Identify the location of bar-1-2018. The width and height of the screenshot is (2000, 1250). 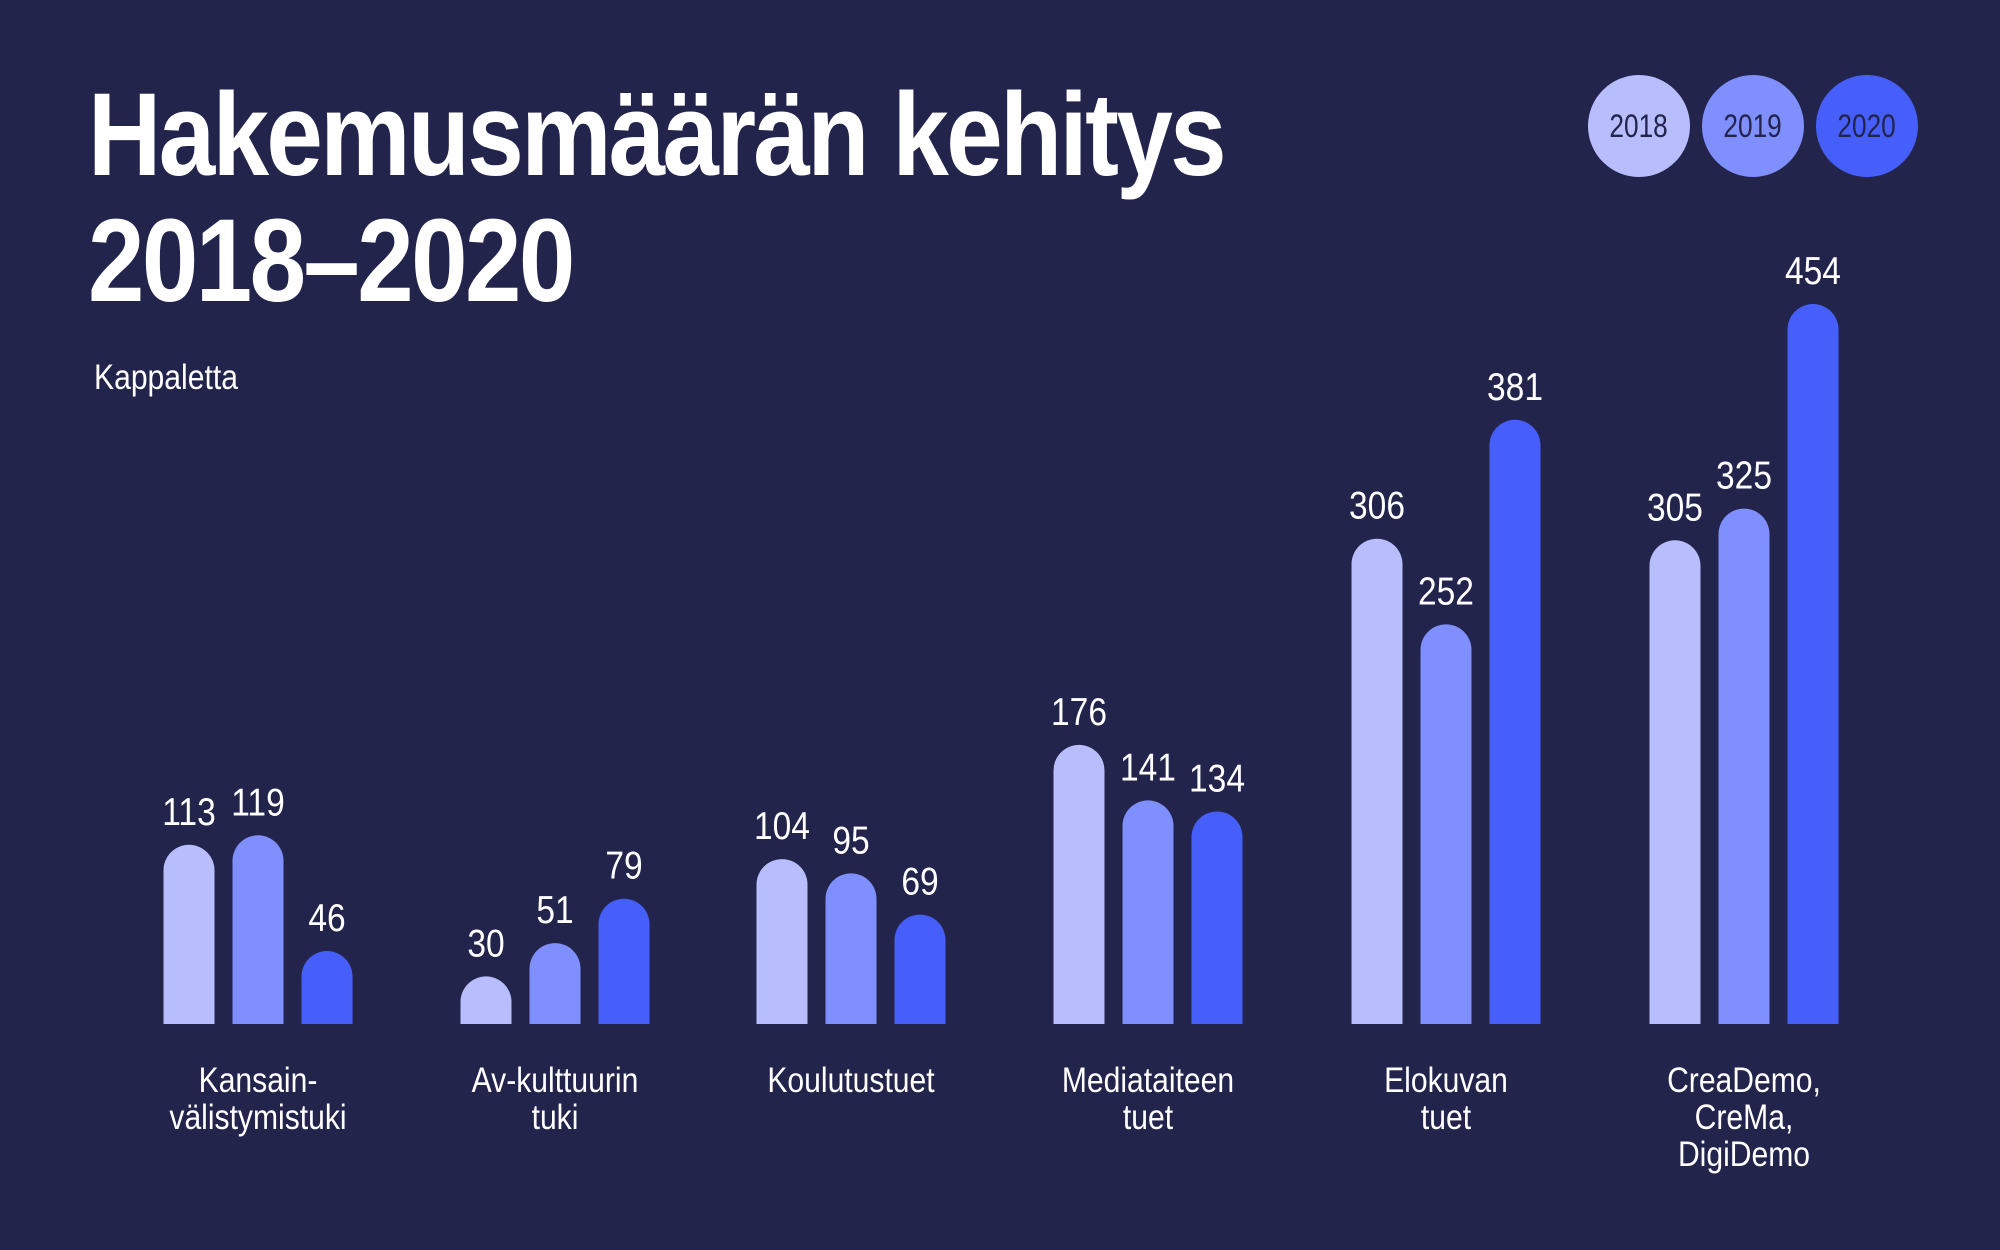
(486, 1000).